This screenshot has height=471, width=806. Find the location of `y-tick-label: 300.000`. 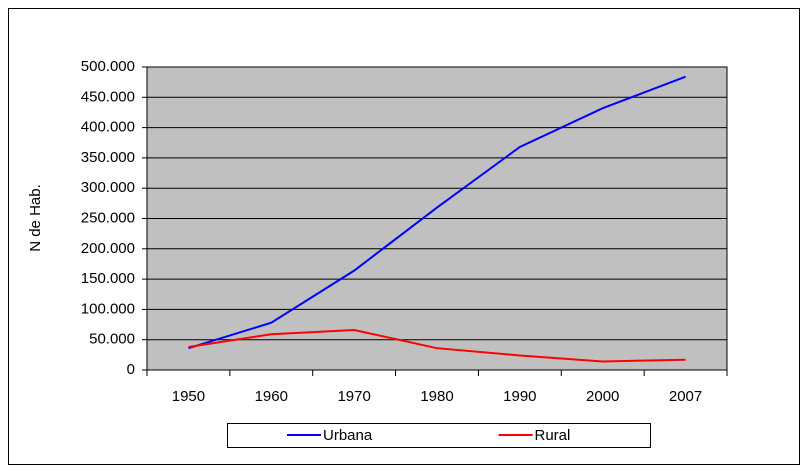

y-tick-label: 300.000 is located at coordinates (108, 187).